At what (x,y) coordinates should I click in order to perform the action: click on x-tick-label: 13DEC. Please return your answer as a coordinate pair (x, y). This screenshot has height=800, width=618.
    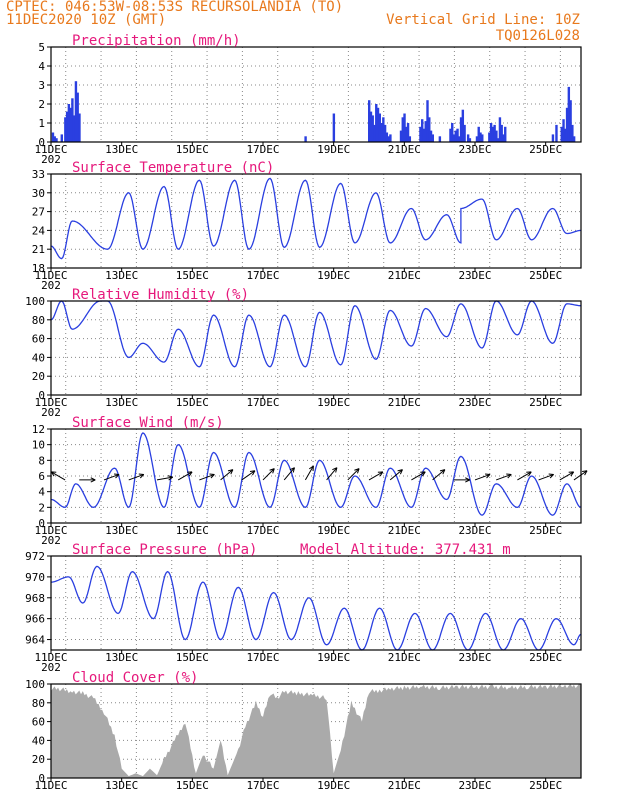
    Looking at the image, I should click on (121, 785).